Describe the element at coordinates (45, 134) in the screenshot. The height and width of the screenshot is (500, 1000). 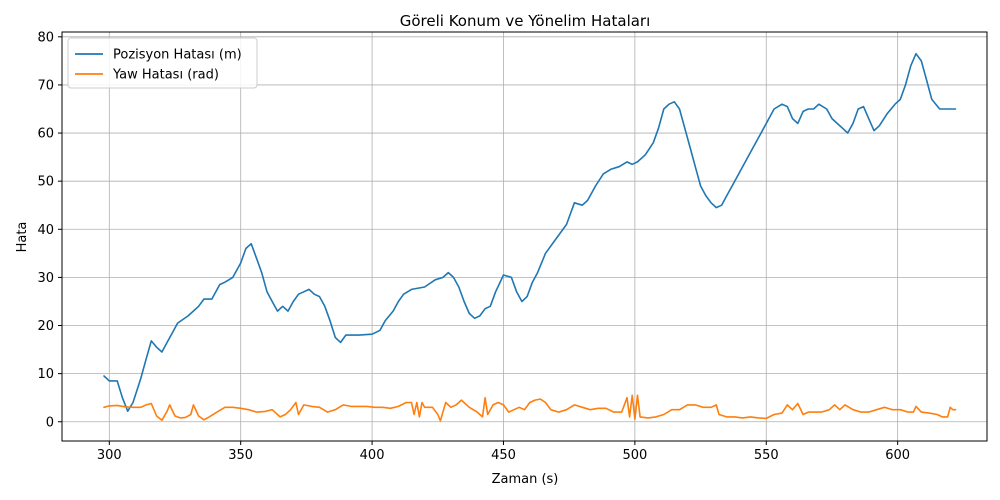
I see `y-tick-label: 60` at that location.